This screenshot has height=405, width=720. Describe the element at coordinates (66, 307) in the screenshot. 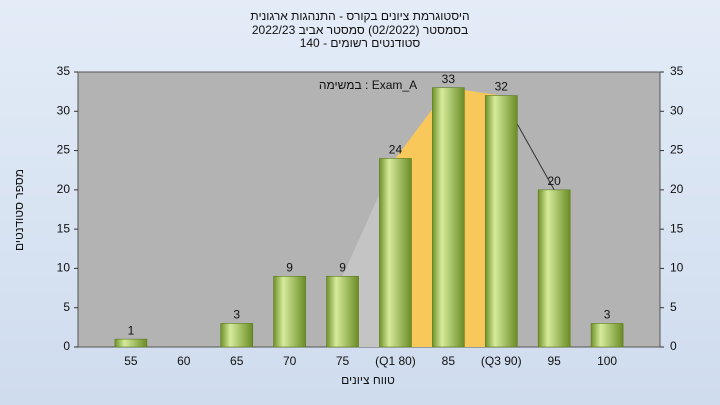

I see `y-tick-label: 5` at that location.